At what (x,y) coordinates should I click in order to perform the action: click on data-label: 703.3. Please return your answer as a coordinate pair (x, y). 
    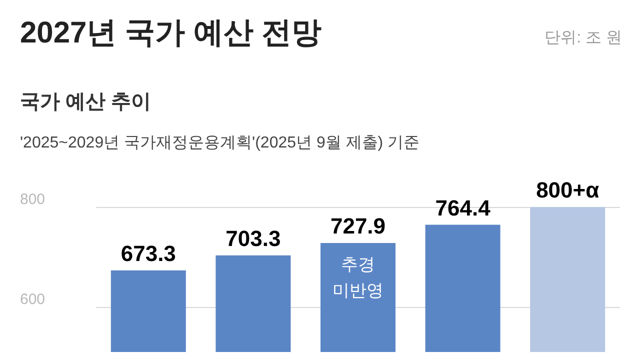
    Looking at the image, I should click on (253, 238).